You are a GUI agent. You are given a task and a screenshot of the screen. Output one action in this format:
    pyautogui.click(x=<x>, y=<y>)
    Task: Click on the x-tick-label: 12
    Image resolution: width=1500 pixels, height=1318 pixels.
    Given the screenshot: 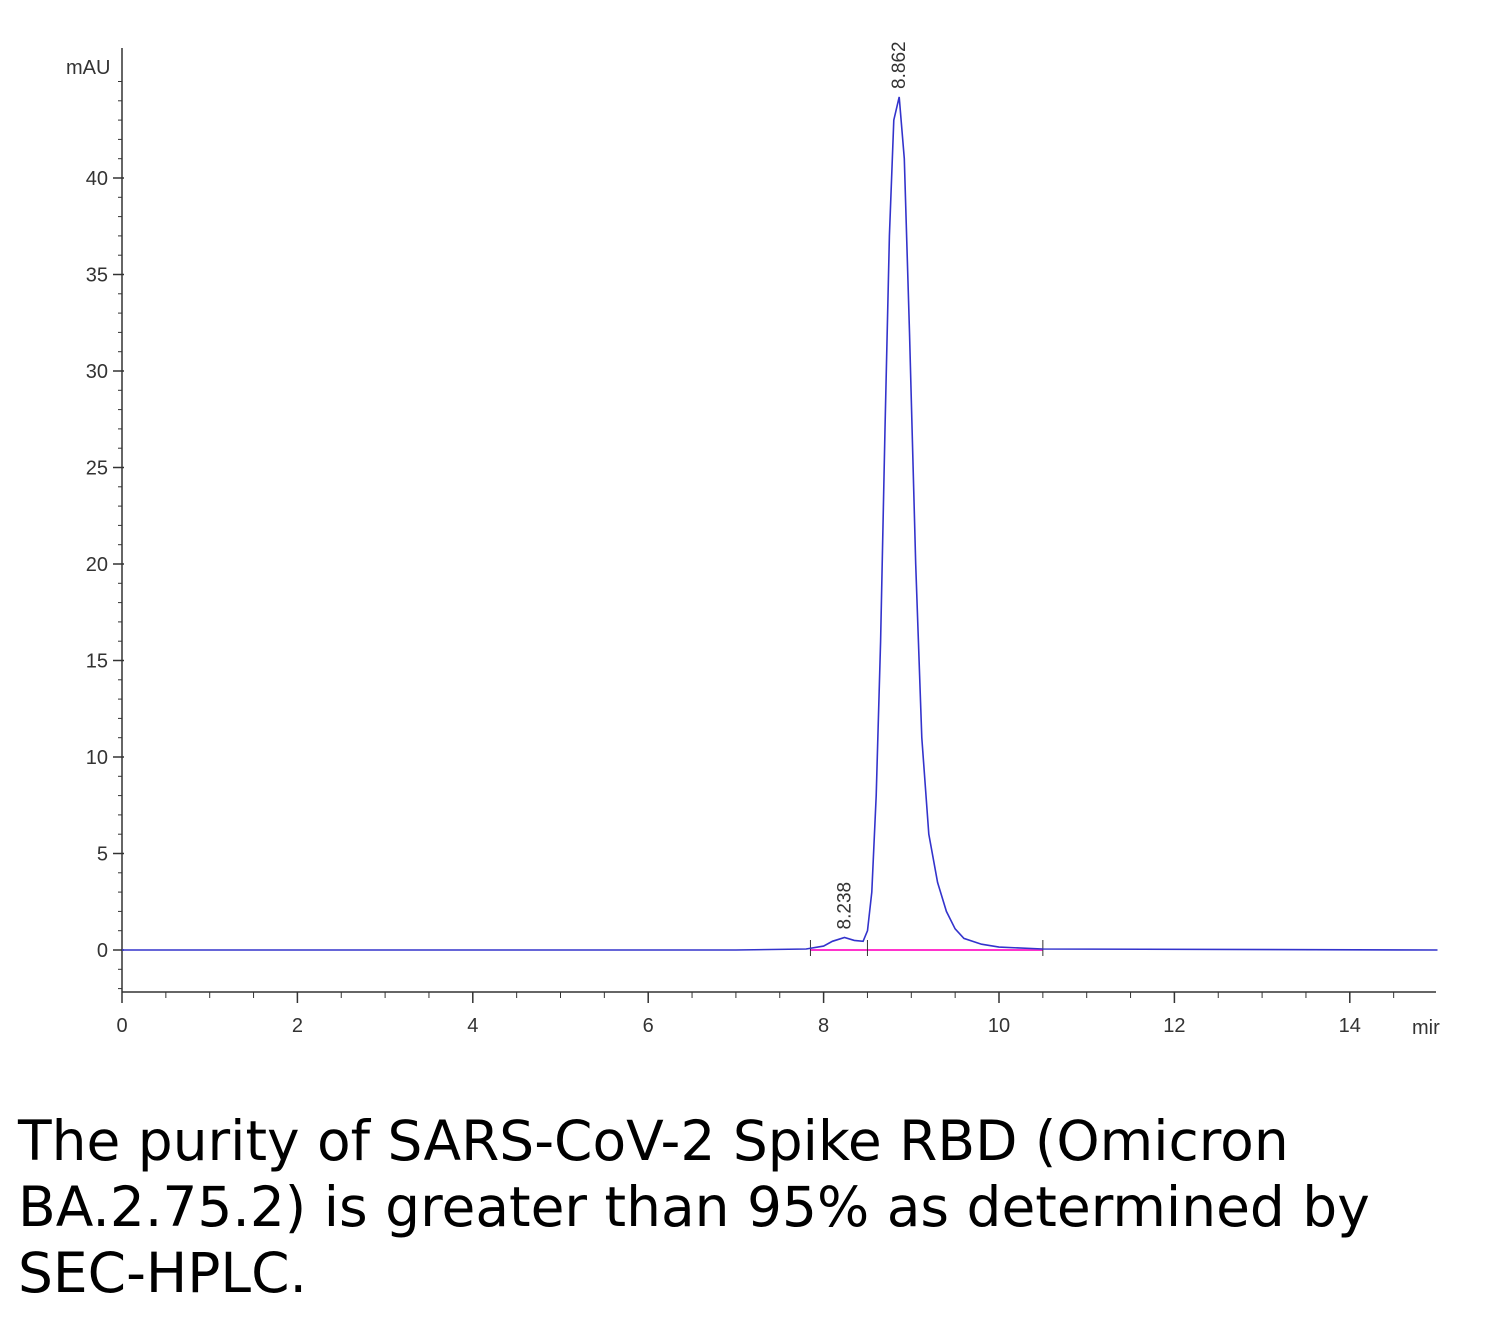 What is the action you would take?
    pyautogui.click(x=1174, y=1026)
    